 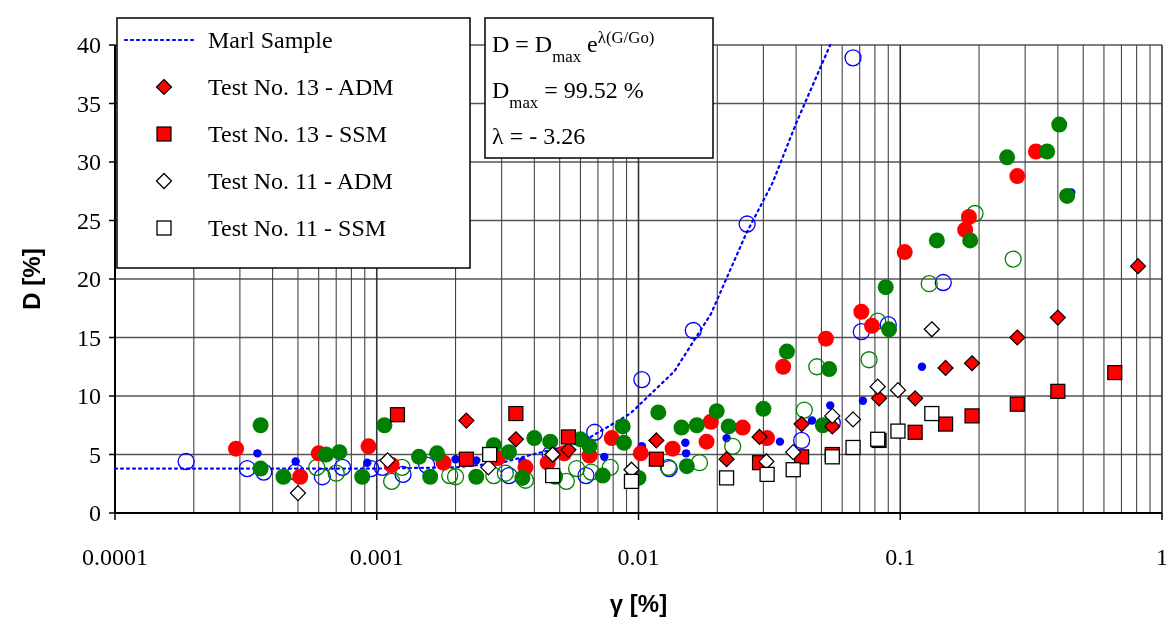 What do you see at coordinates (95, 454) in the screenshot?
I see `y-tick-label: 5` at bounding box center [95, 454].